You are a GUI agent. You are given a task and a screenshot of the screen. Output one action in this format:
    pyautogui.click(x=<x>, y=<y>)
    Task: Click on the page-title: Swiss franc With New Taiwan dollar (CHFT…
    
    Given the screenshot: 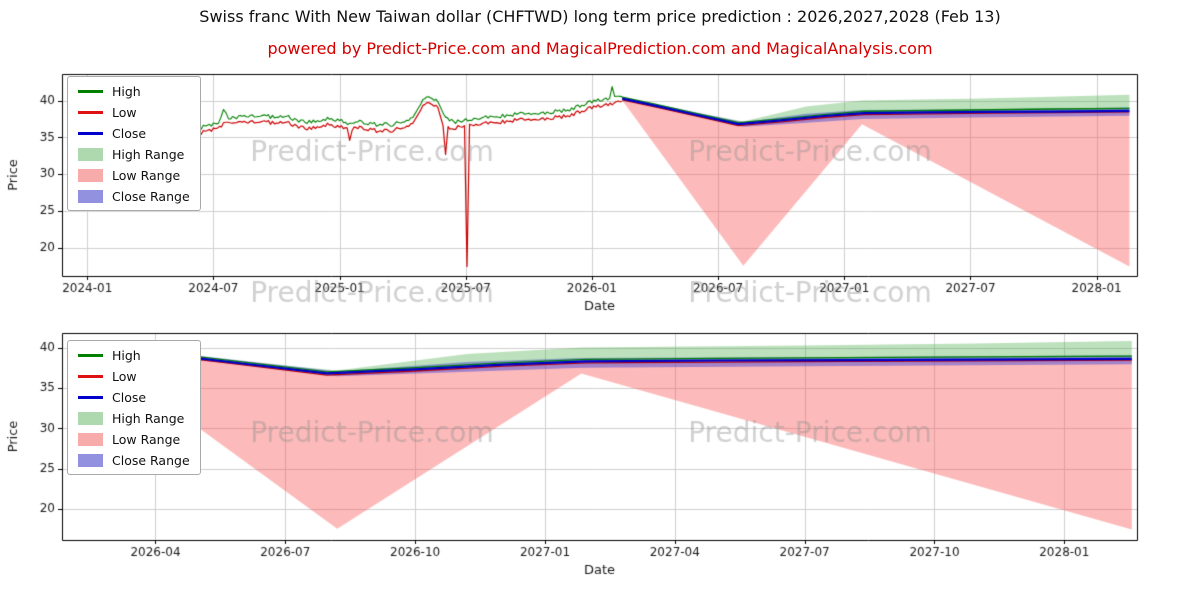 What is the action you would take?
    pyautogui.click(x=600, y=16)
    